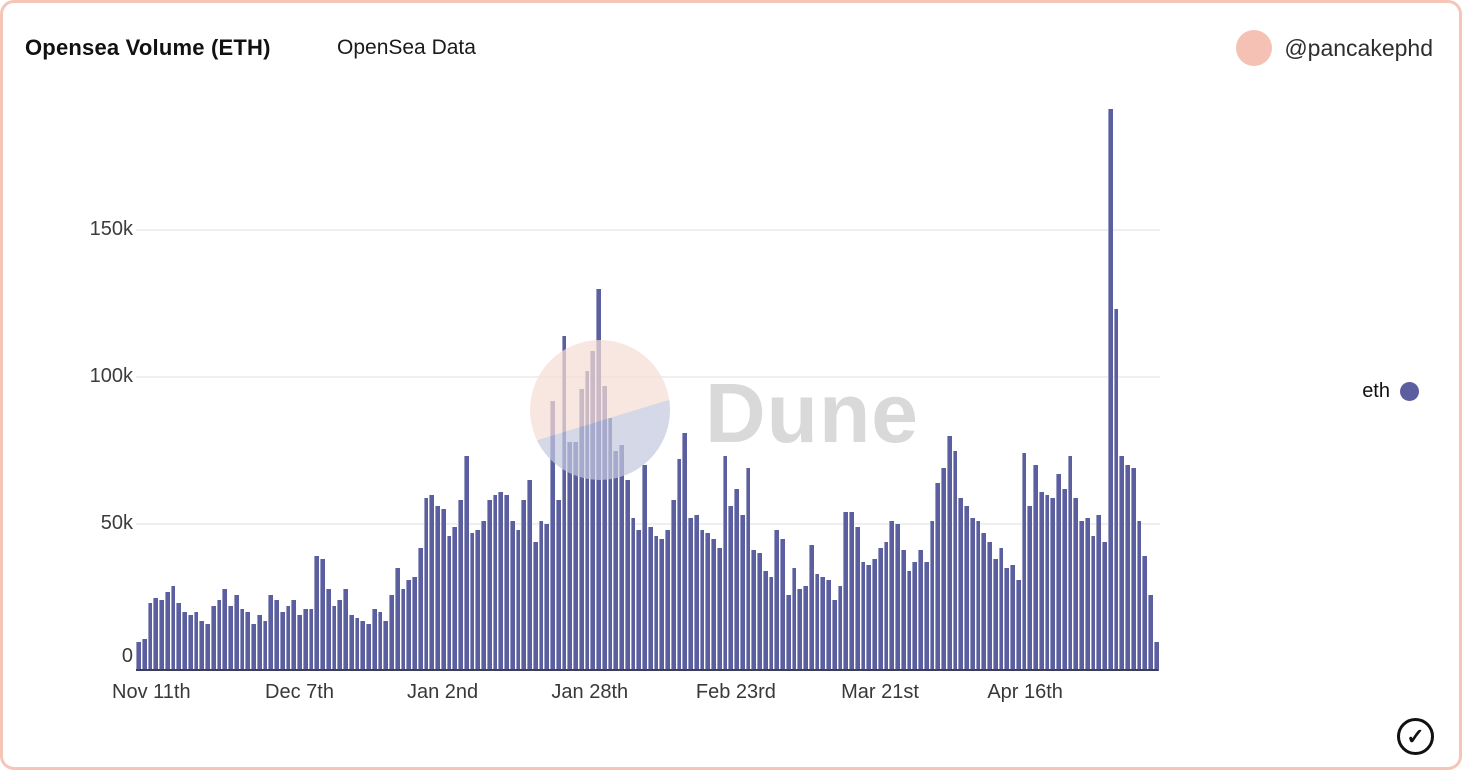 Image resolution: width=1462 pixels, height=770 pixels. Describe the element at coordinates (1025, 692) in the screenshot. I see `x-tick-label: Apr 16th` at that location.